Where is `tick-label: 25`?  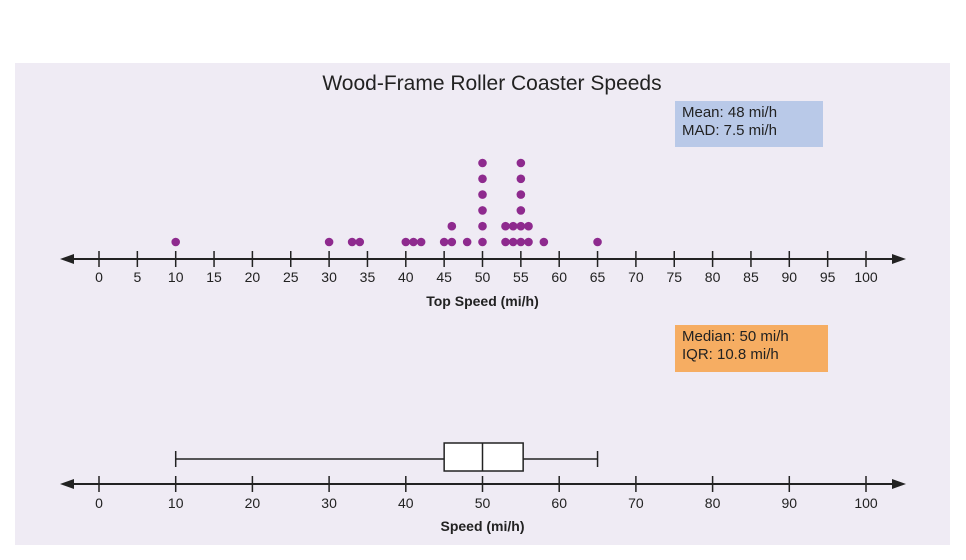 tick-label: 25 is located at coordinates (291, 277).